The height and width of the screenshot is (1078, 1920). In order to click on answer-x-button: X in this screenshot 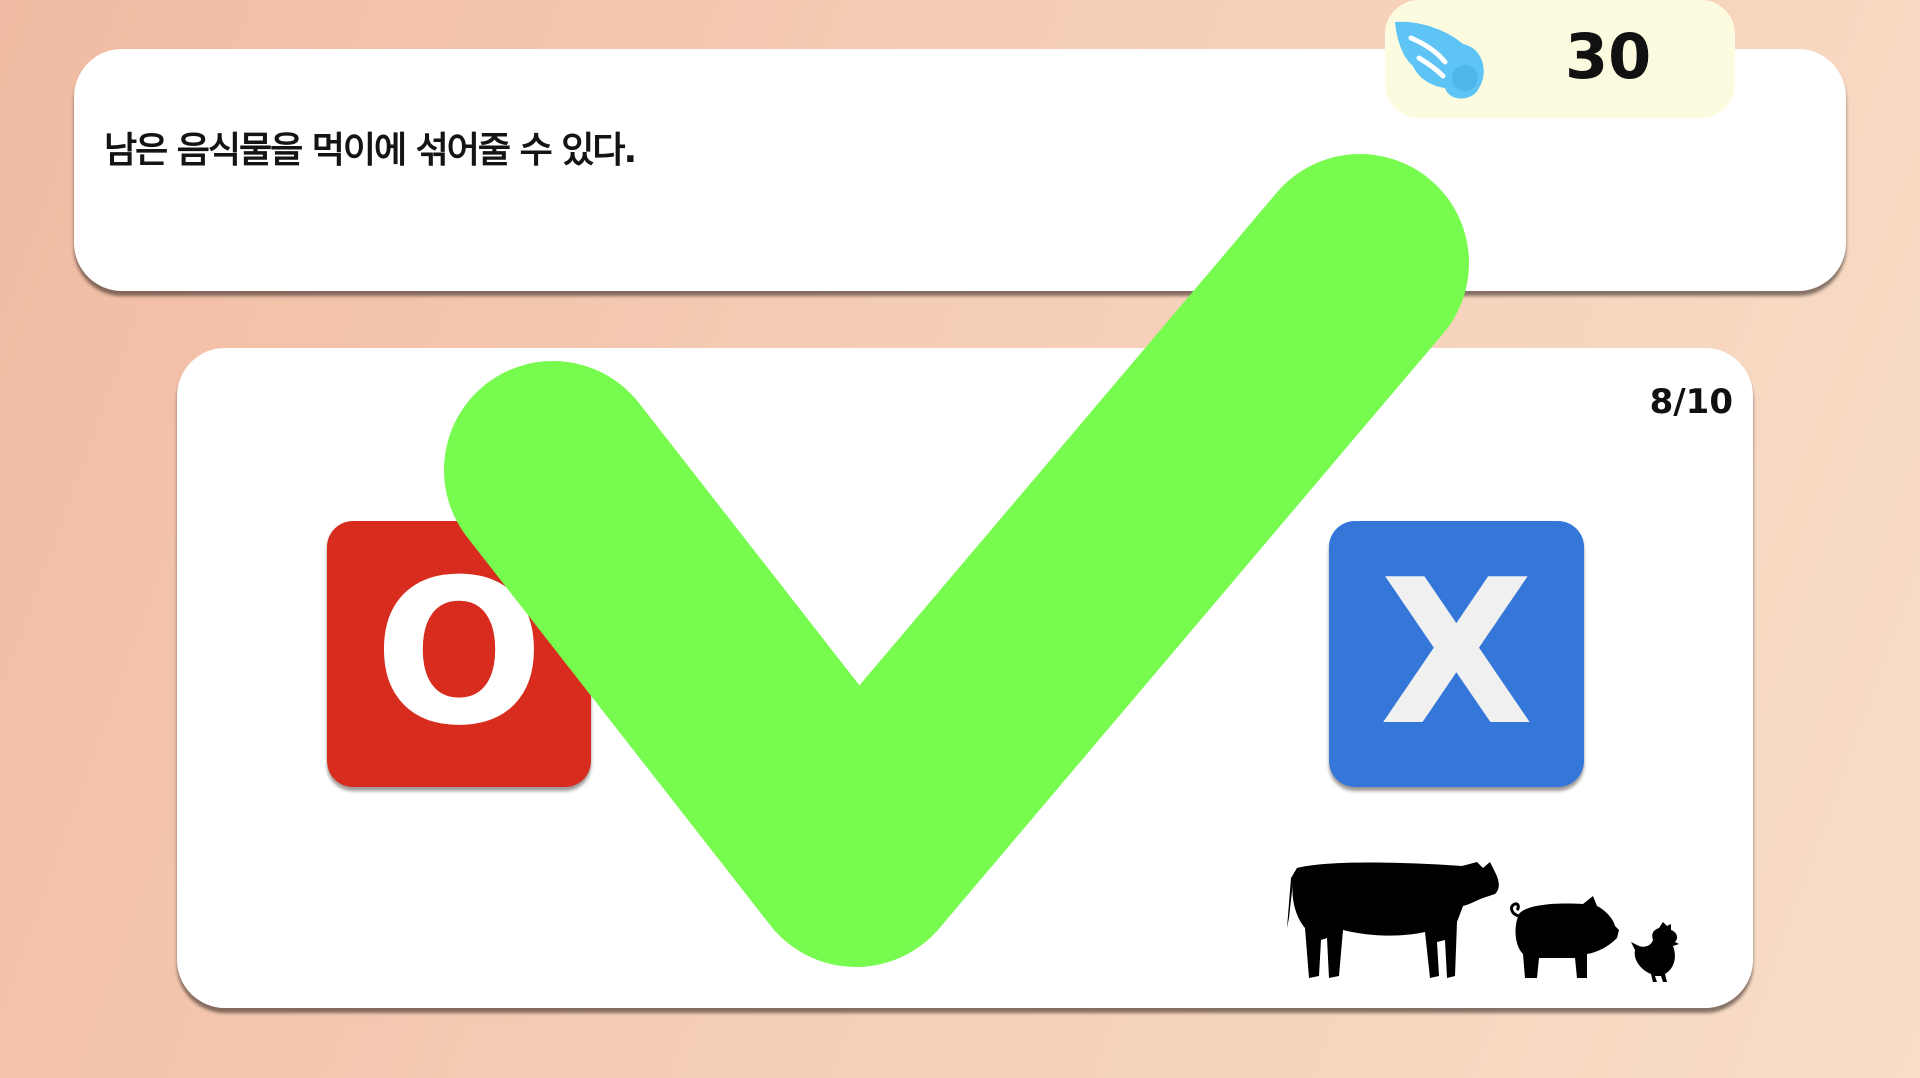, I will do `click(1456, 654)`.